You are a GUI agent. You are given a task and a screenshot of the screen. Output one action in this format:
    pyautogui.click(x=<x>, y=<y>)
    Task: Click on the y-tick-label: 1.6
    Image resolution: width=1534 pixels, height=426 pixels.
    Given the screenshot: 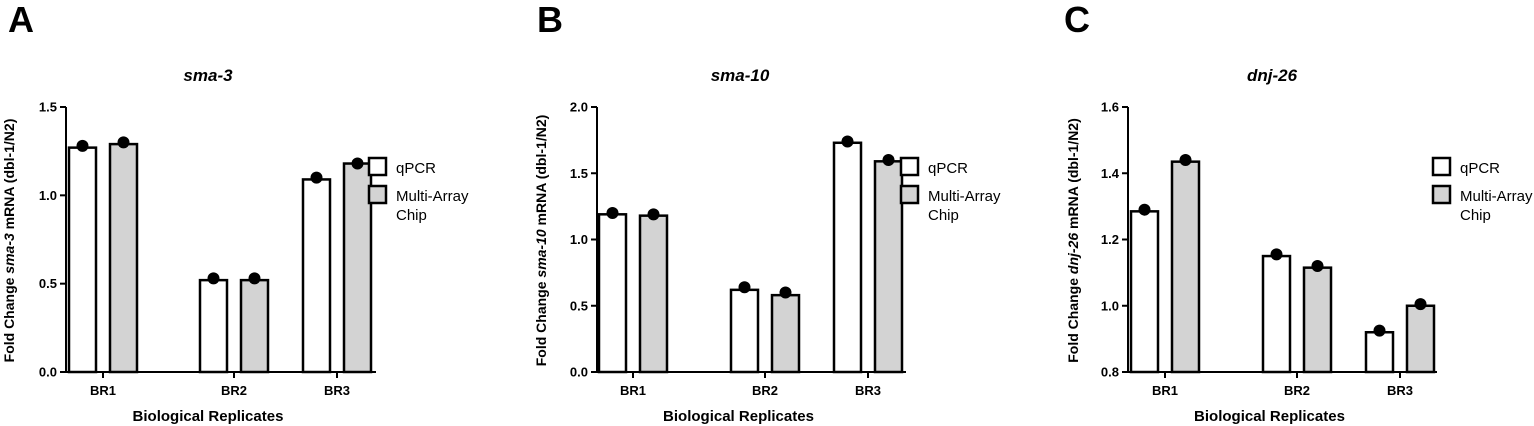 What is the action you would take?
    pyautogui.click(x=1110, y=107)
    